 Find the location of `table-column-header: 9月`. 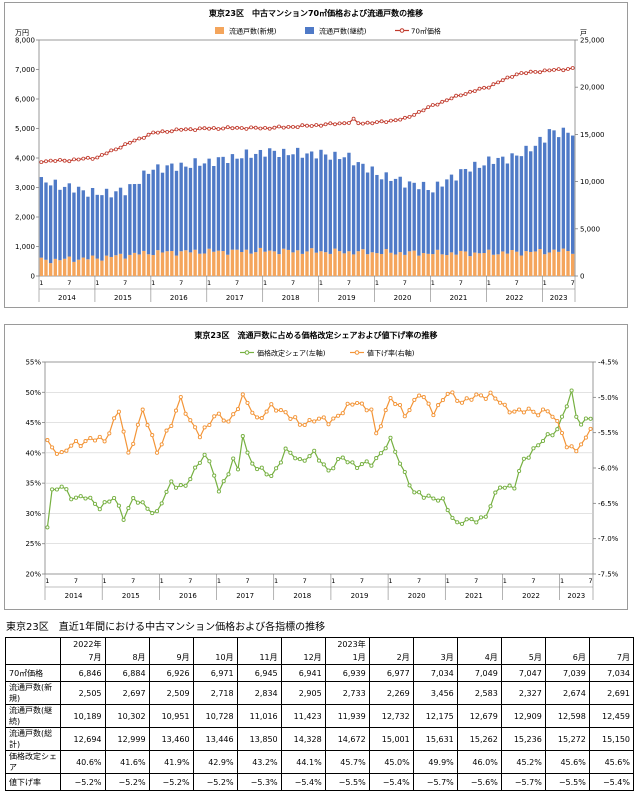

table-column-header: 9月 is located at coordinates (171, 651).